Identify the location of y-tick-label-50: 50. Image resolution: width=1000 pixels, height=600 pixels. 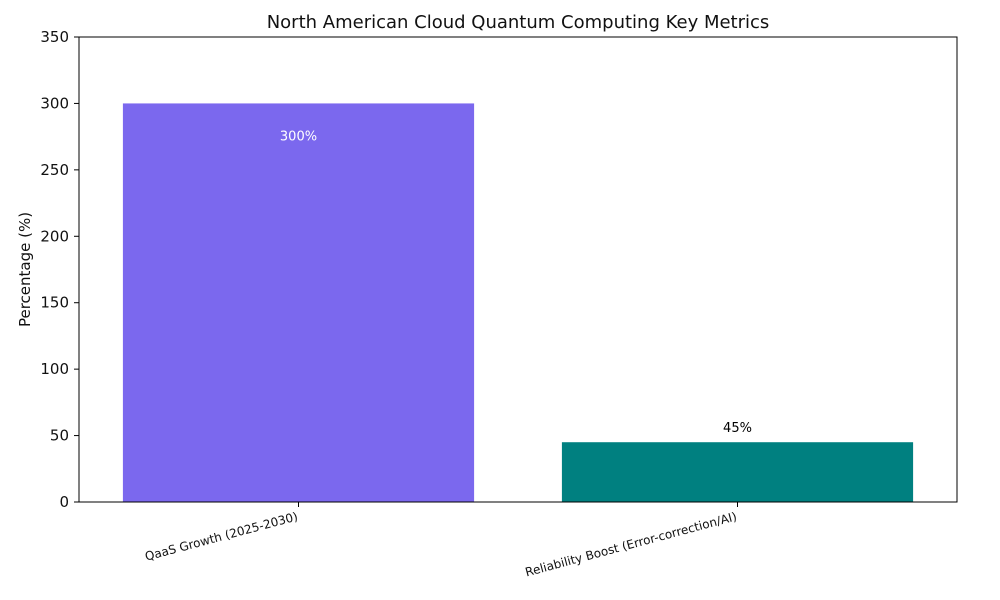
(59, 436).